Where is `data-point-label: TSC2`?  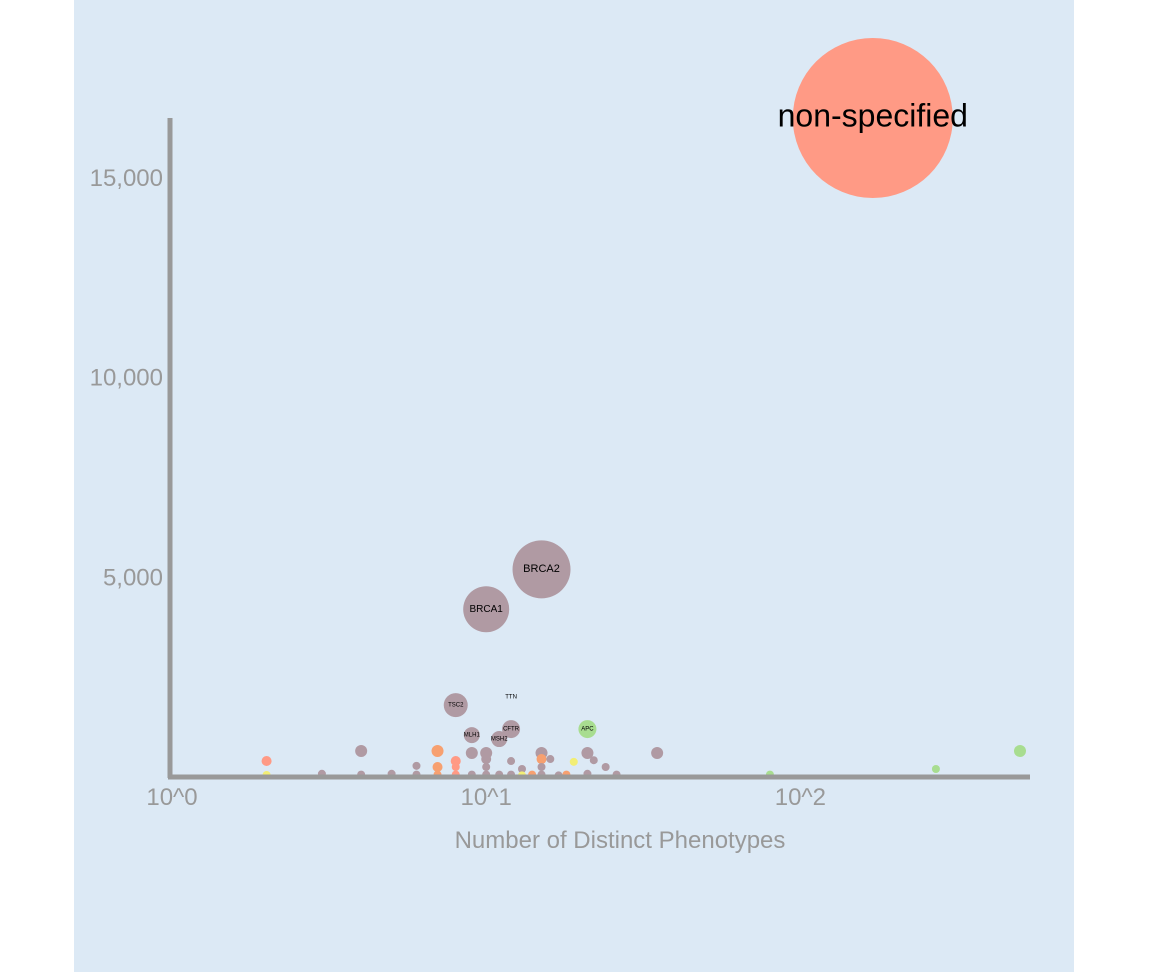
data-point-label: TSC2 is located at coordinates (456, 706).